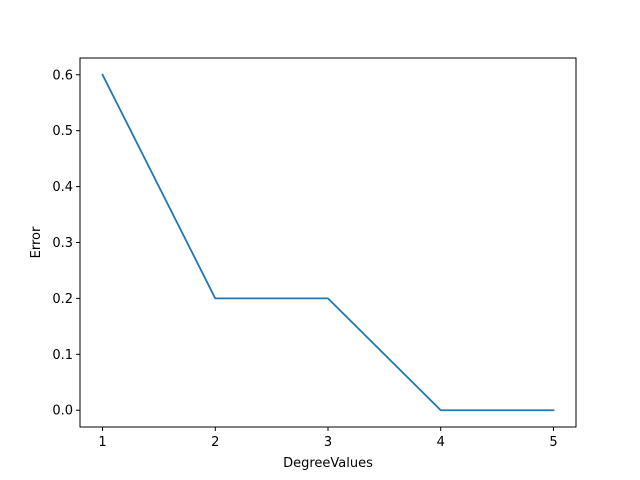 This screenshot has width=640, height=480. What do you see at coordinates (328, 463) in the screenshot?
I see `x-axis-label: DegreeValues` at bounding box center [328, 463].